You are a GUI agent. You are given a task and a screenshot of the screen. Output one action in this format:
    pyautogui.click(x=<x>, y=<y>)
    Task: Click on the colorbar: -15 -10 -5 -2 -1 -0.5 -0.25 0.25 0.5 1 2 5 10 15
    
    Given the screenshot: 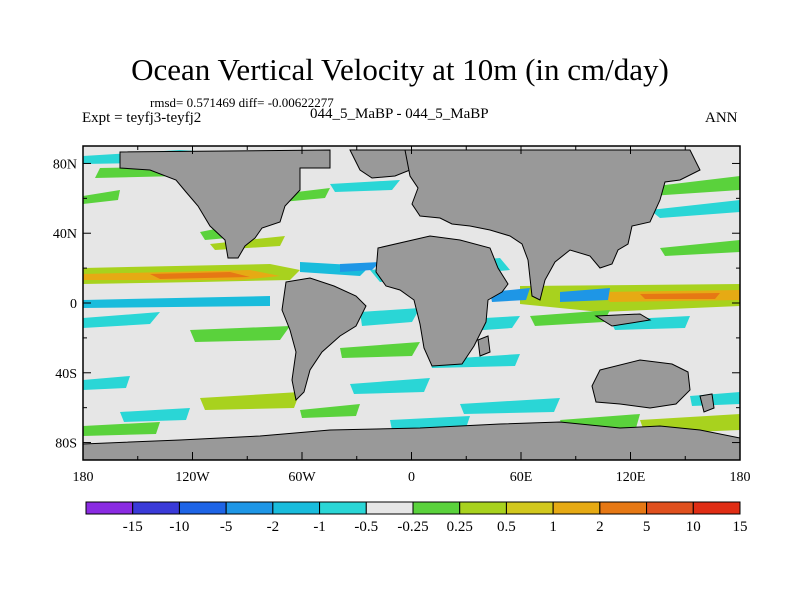 What is the action you would take?
    pyautogui.click(x=416, y=518)
    